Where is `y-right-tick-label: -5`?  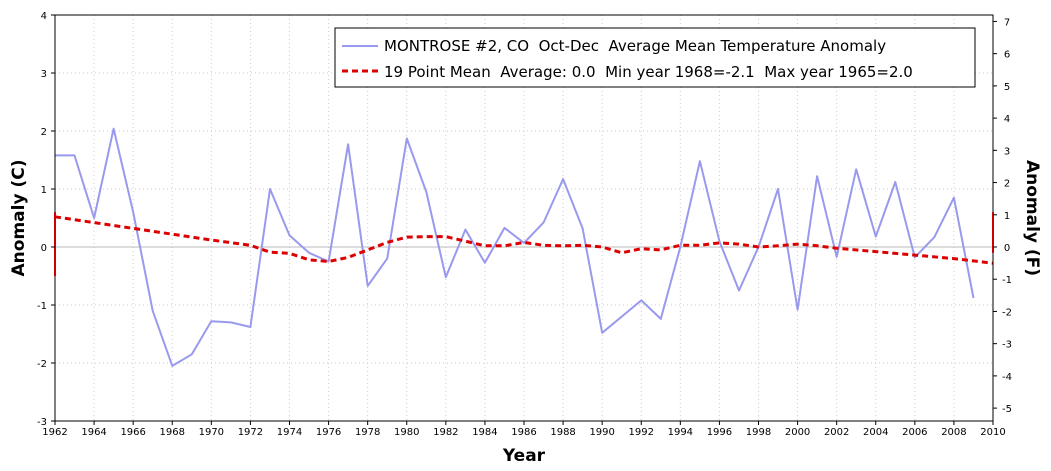
y-right-tick-label: -5 is located at coordinates (1007, 409).